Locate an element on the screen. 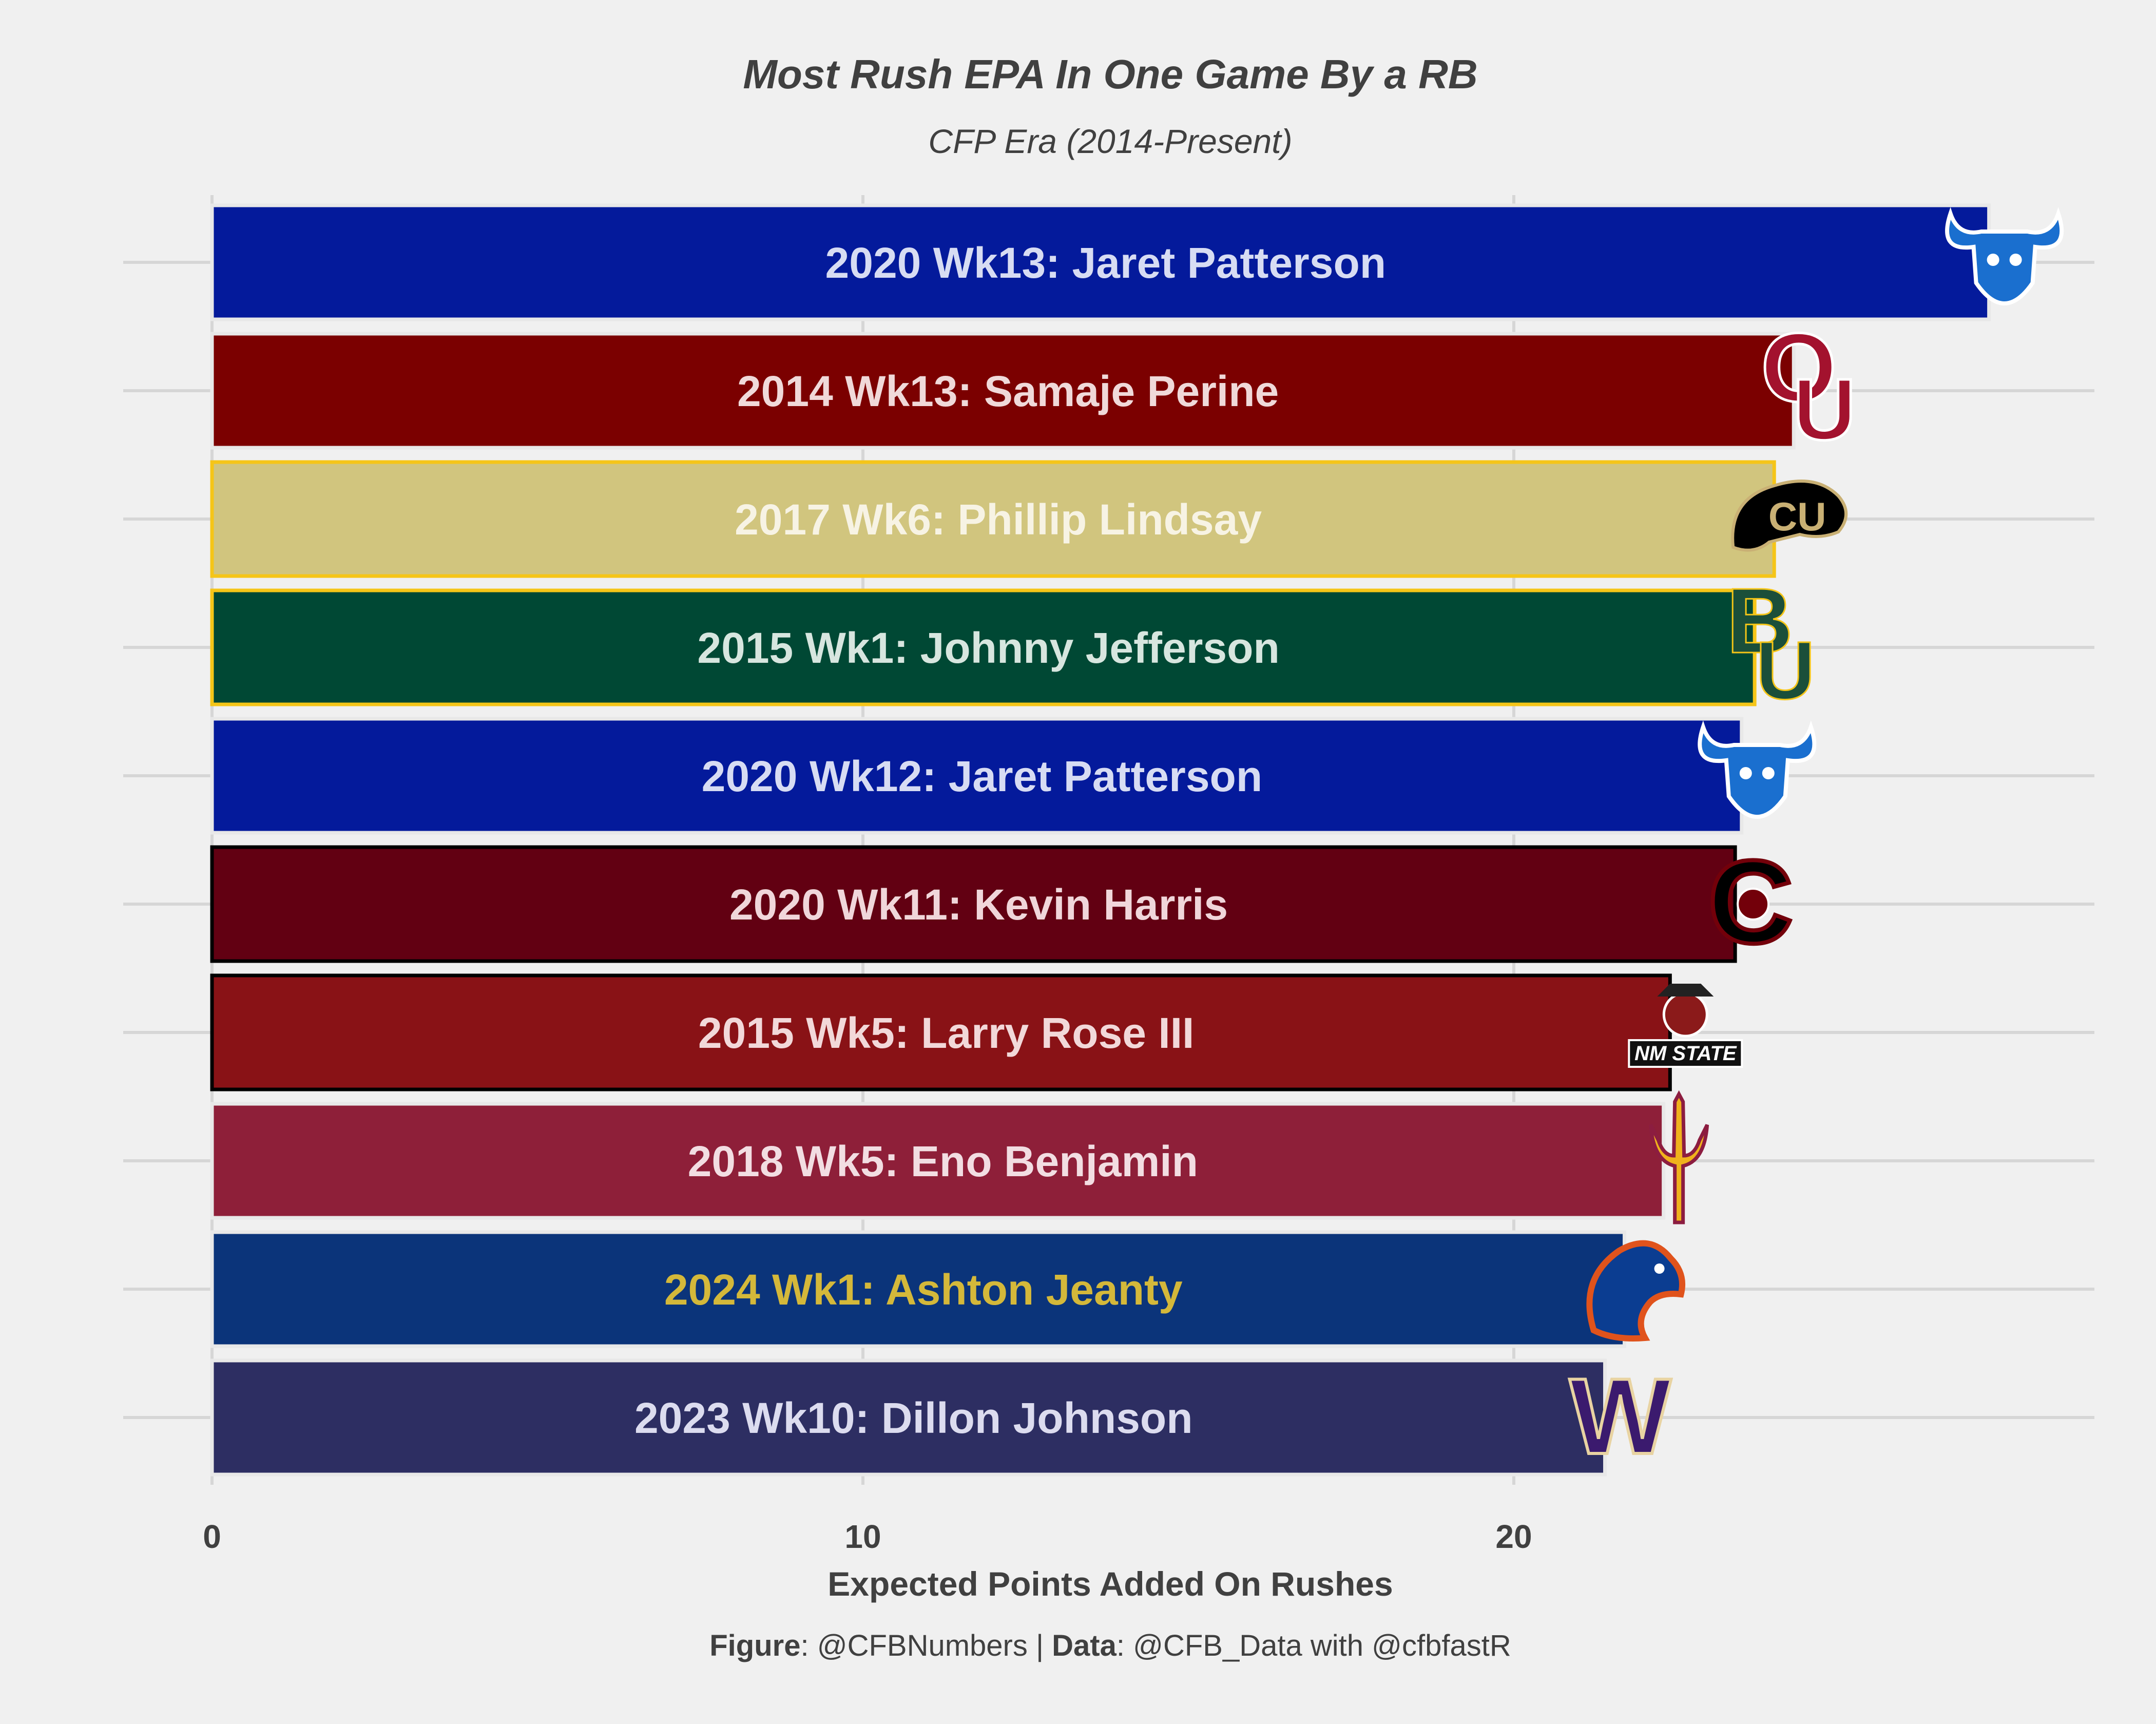 Image resolution: width=2156 pixels, height=1724 pixels. bar-group: 2020 Wk12: Jaret Patterson is located at coordinates (1013, 776).